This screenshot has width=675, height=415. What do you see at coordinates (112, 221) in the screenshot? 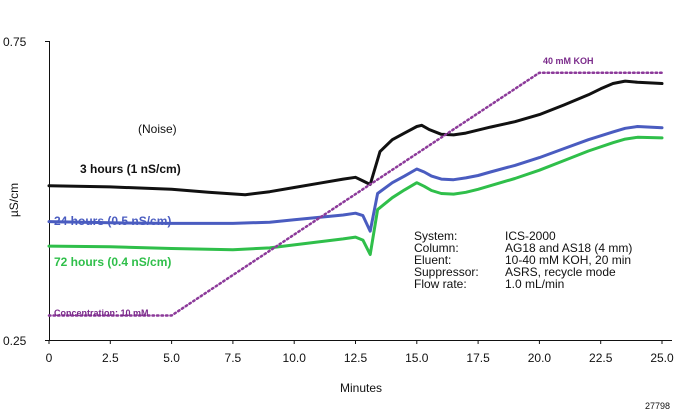
I see `twentyfour-hours-label: 24 hours (0.5 nS/cm)` at bounding box center [112, 221].